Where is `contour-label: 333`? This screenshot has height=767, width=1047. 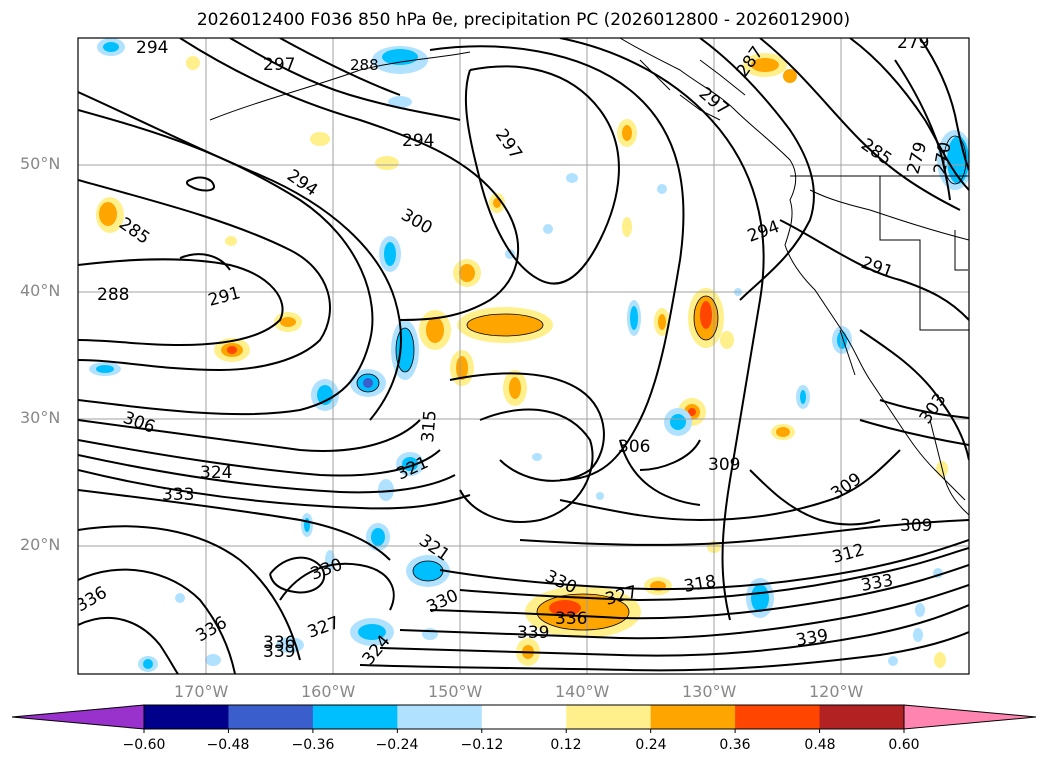
contour-label: 333 is located at coordinates (178, 495).